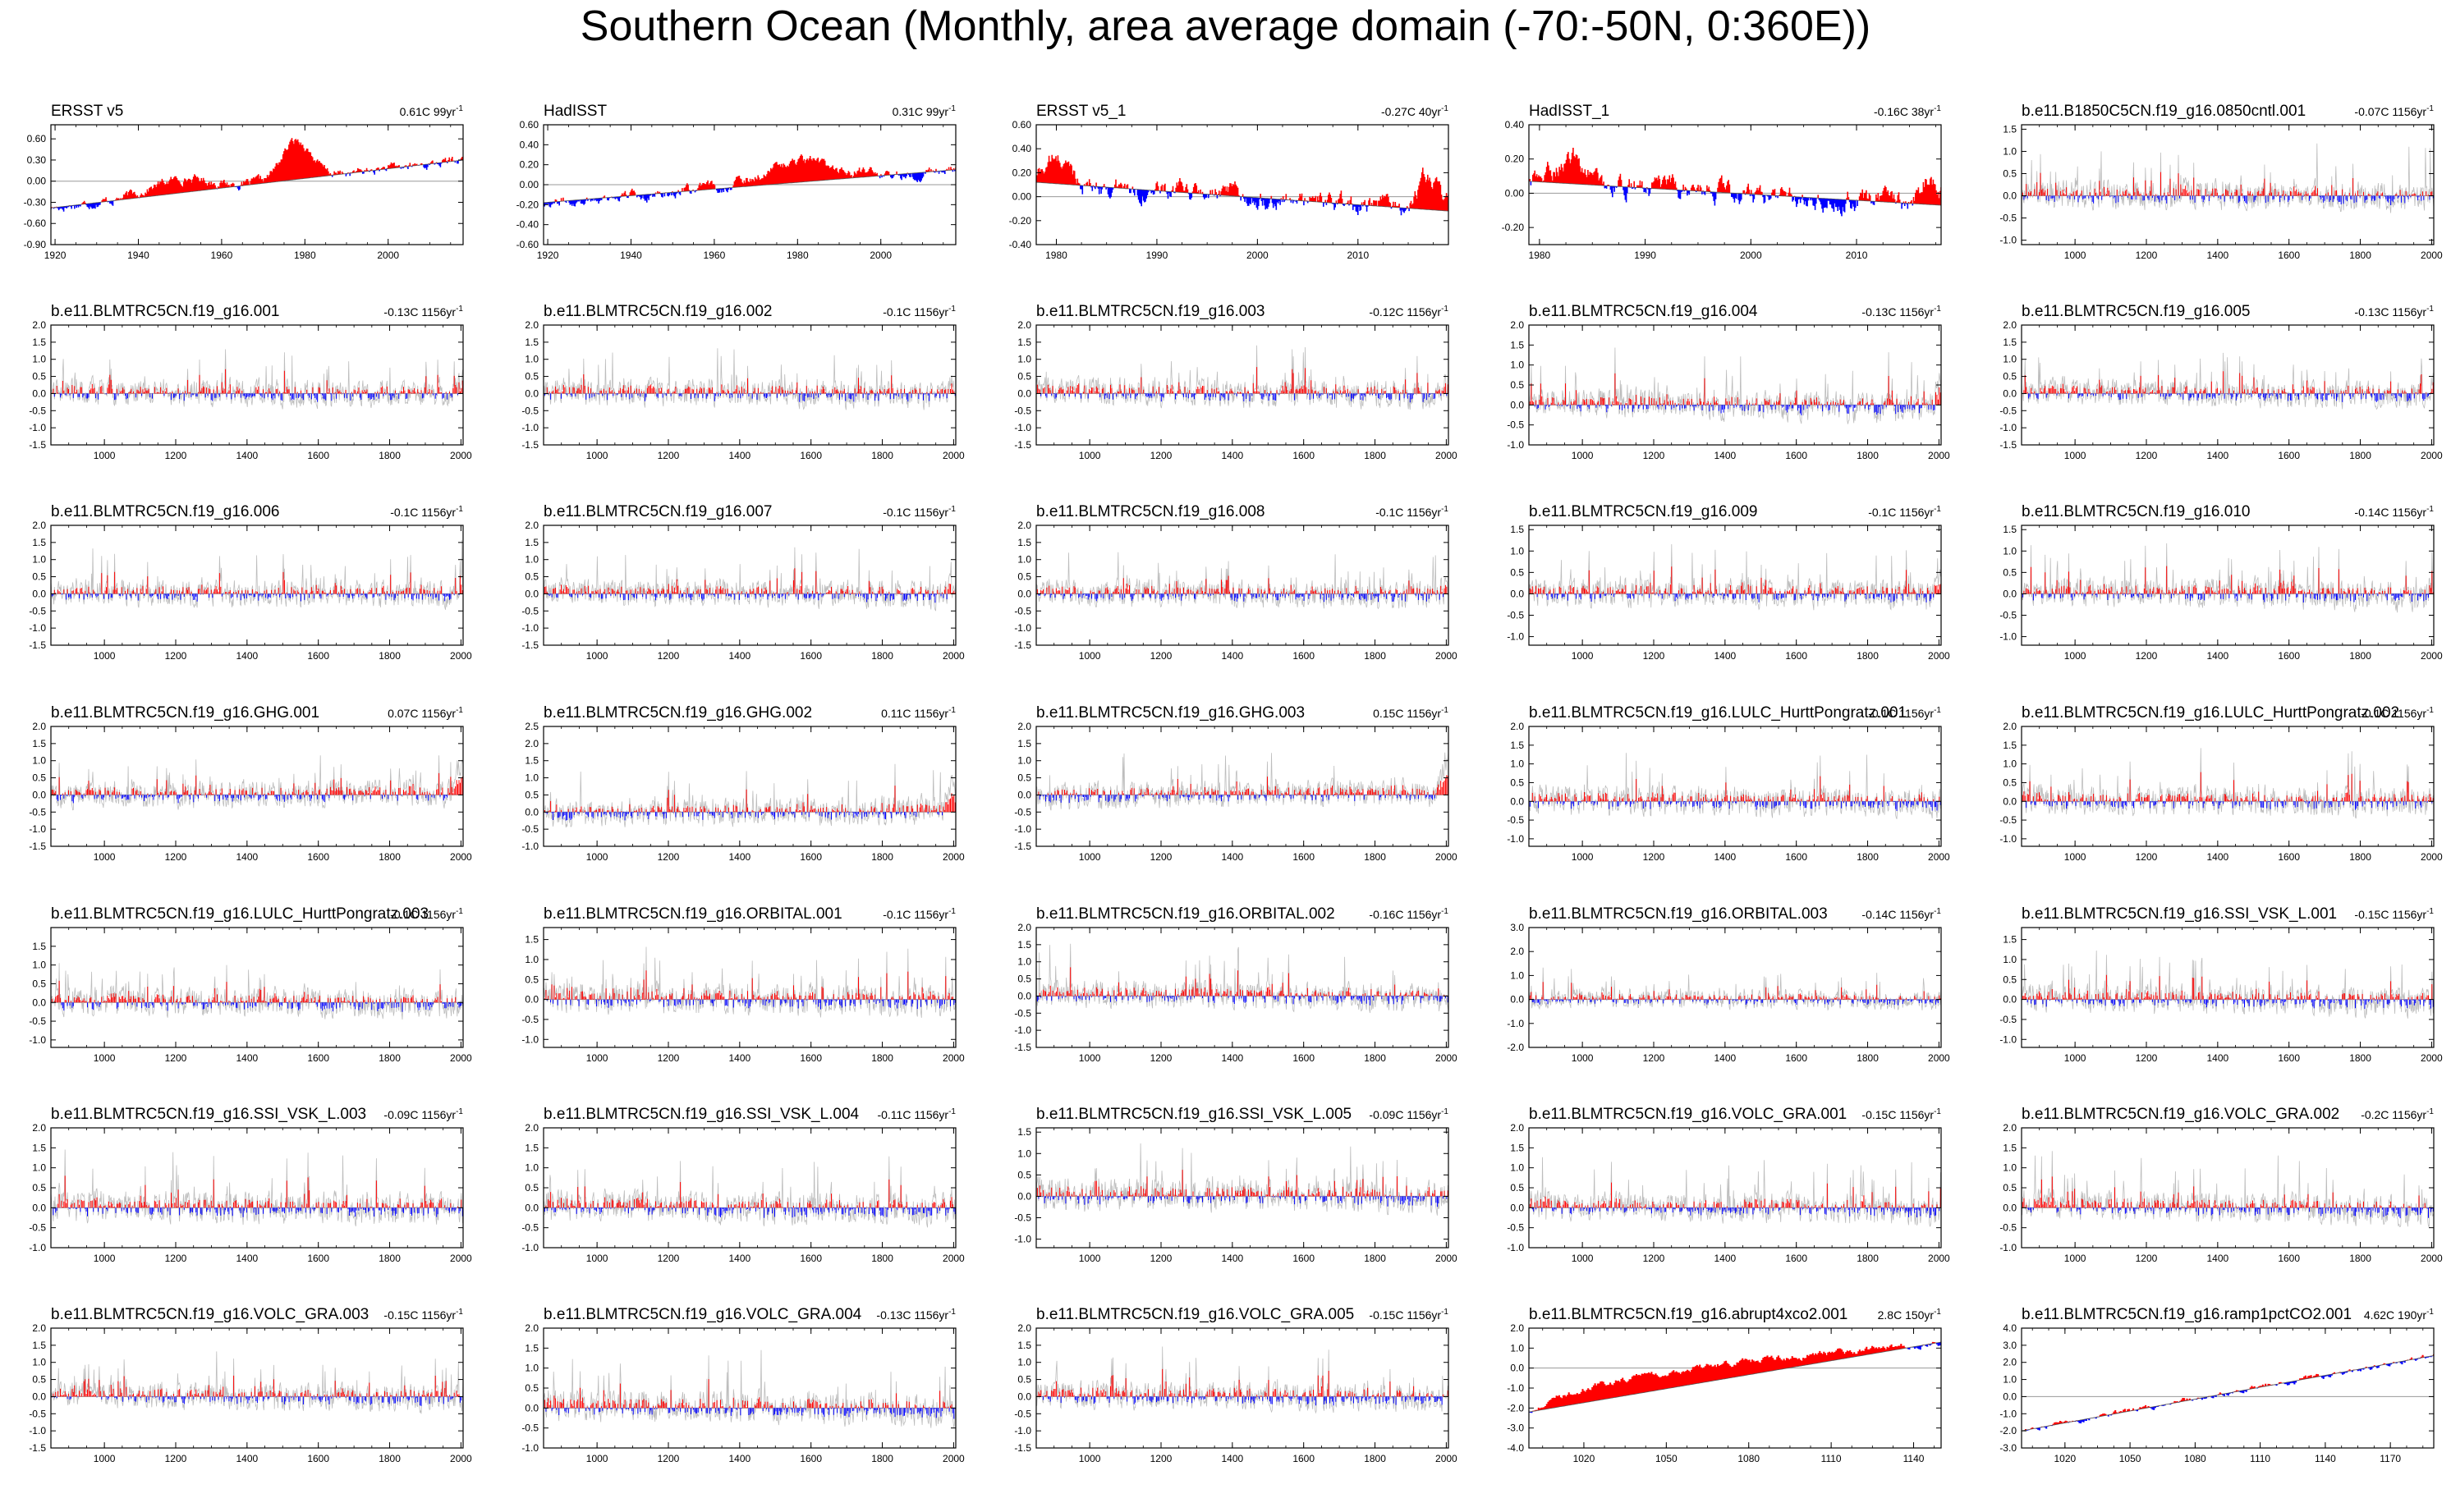 This screenshot has width=2451, height=1512. Describe the element at coordinates (1513, 227) in the screenshot. I see `y-tick-label: -0.20` at that location.